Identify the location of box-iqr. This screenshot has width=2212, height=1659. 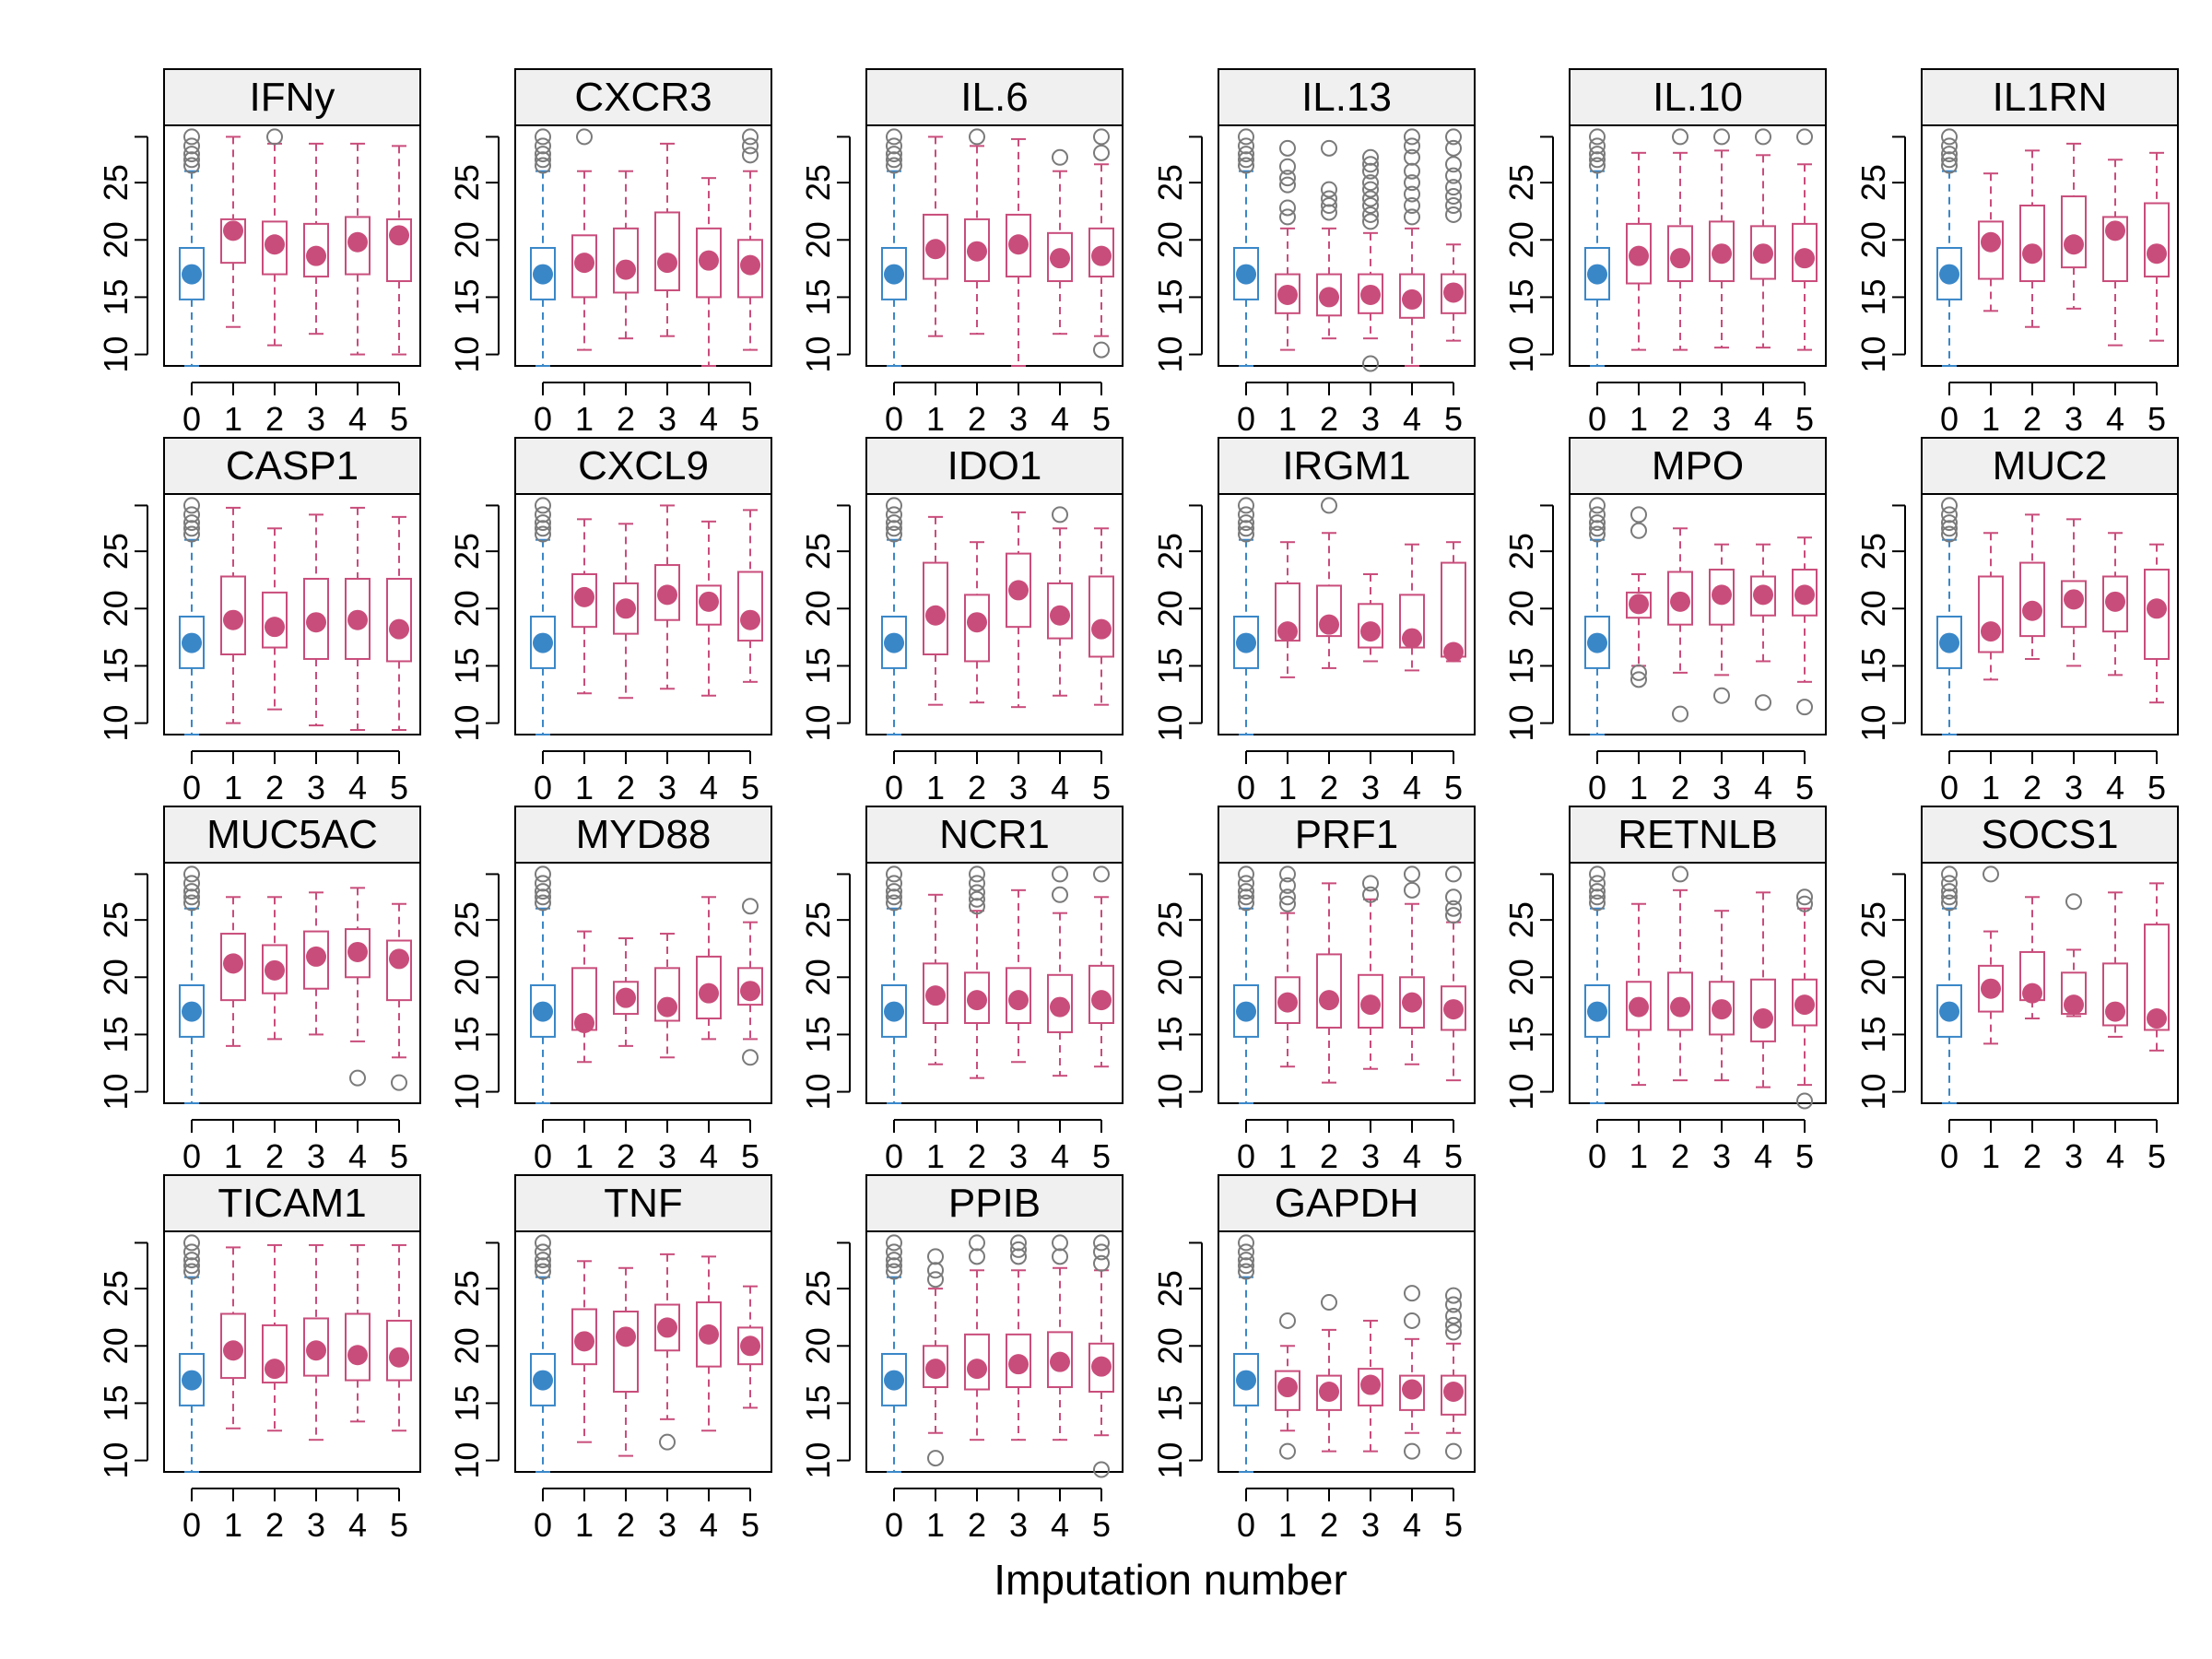
(2157, 240).